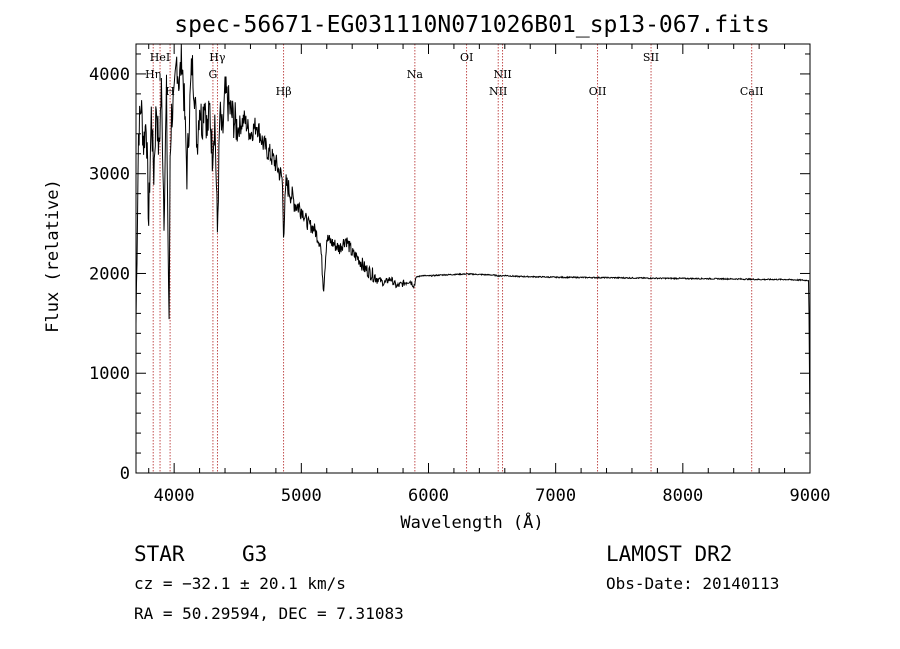 This screenshot has height=649, width=900. Describe the element at coordinates (454, 74) in the screenshot. I see `spectral-line-labels: Hη HeI H Hγ G Hβ Na OI NII NII OII SII CaII` at that location.